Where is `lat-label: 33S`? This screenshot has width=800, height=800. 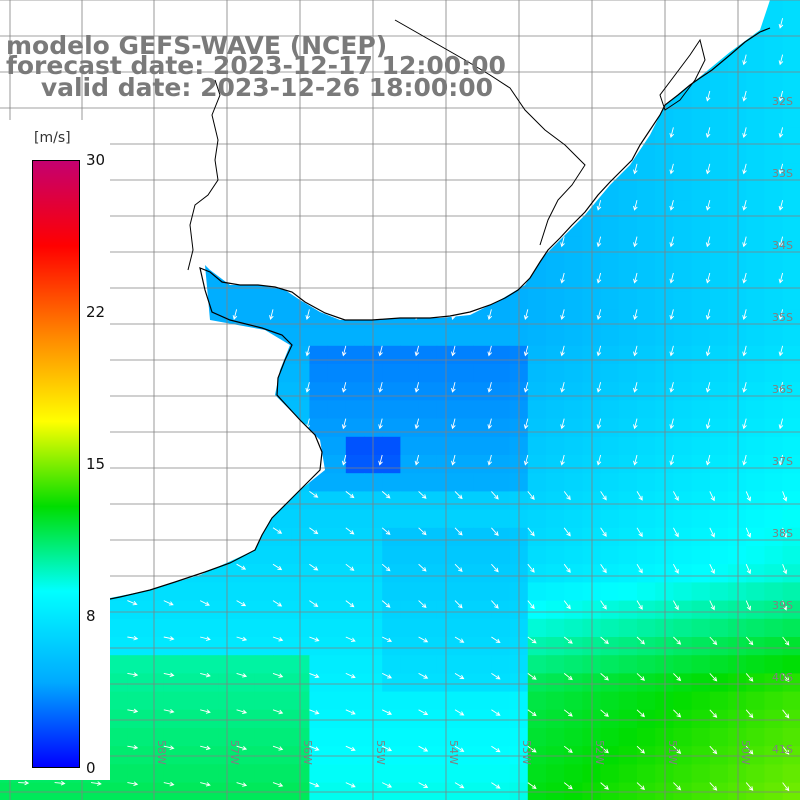 lat-label: 33S is located at coordinates (782, 173).